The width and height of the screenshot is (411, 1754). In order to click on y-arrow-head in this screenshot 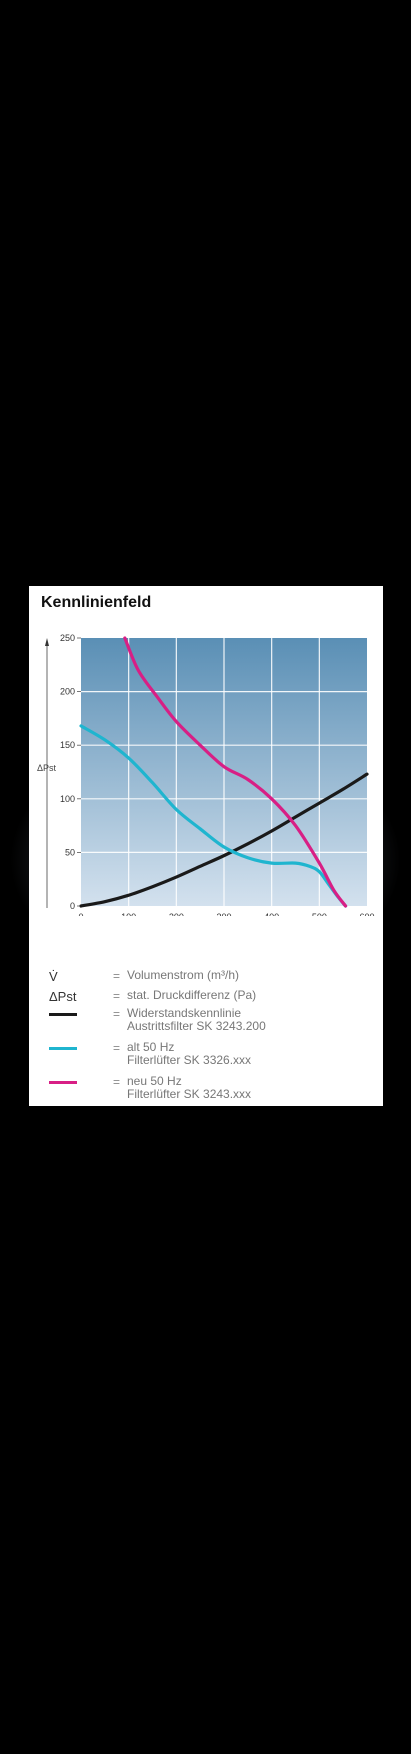, I will do `click(47, 642)`.